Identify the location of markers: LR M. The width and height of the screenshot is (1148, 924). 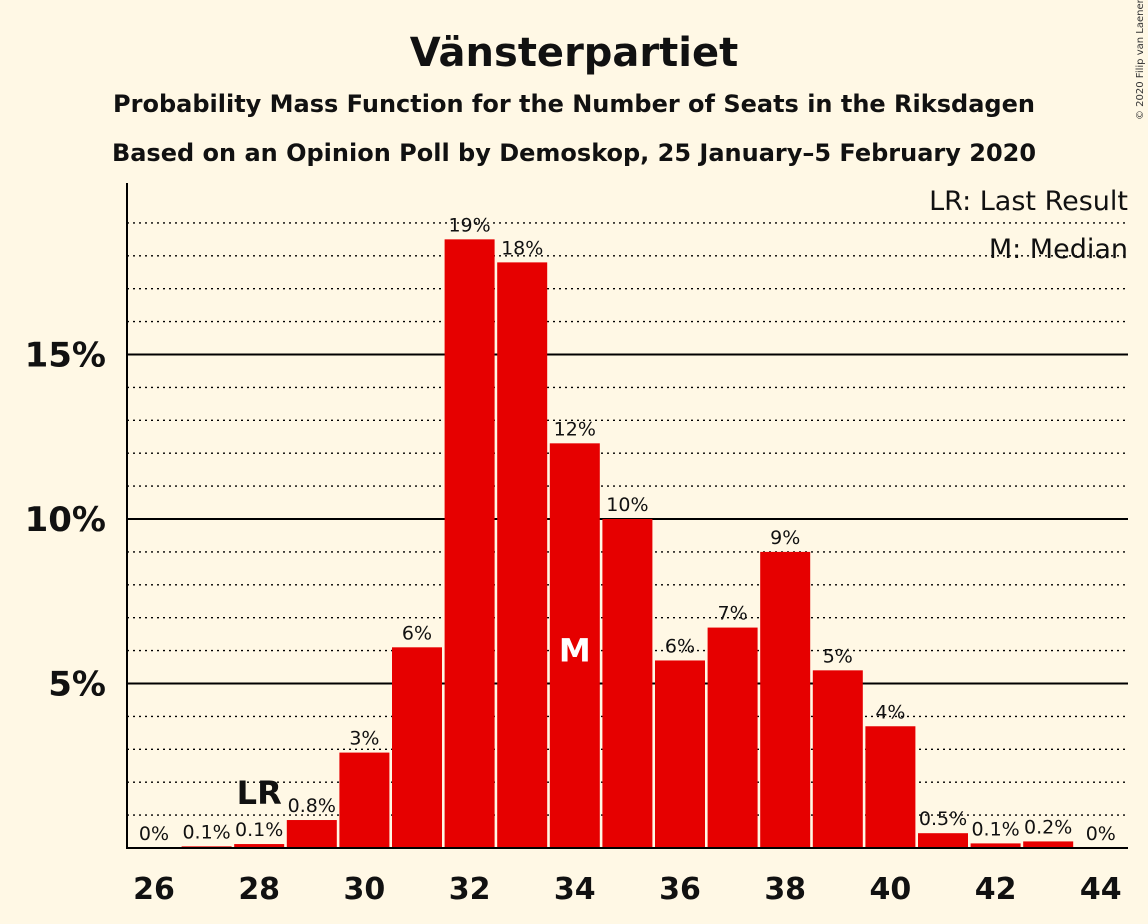
(414, 721).